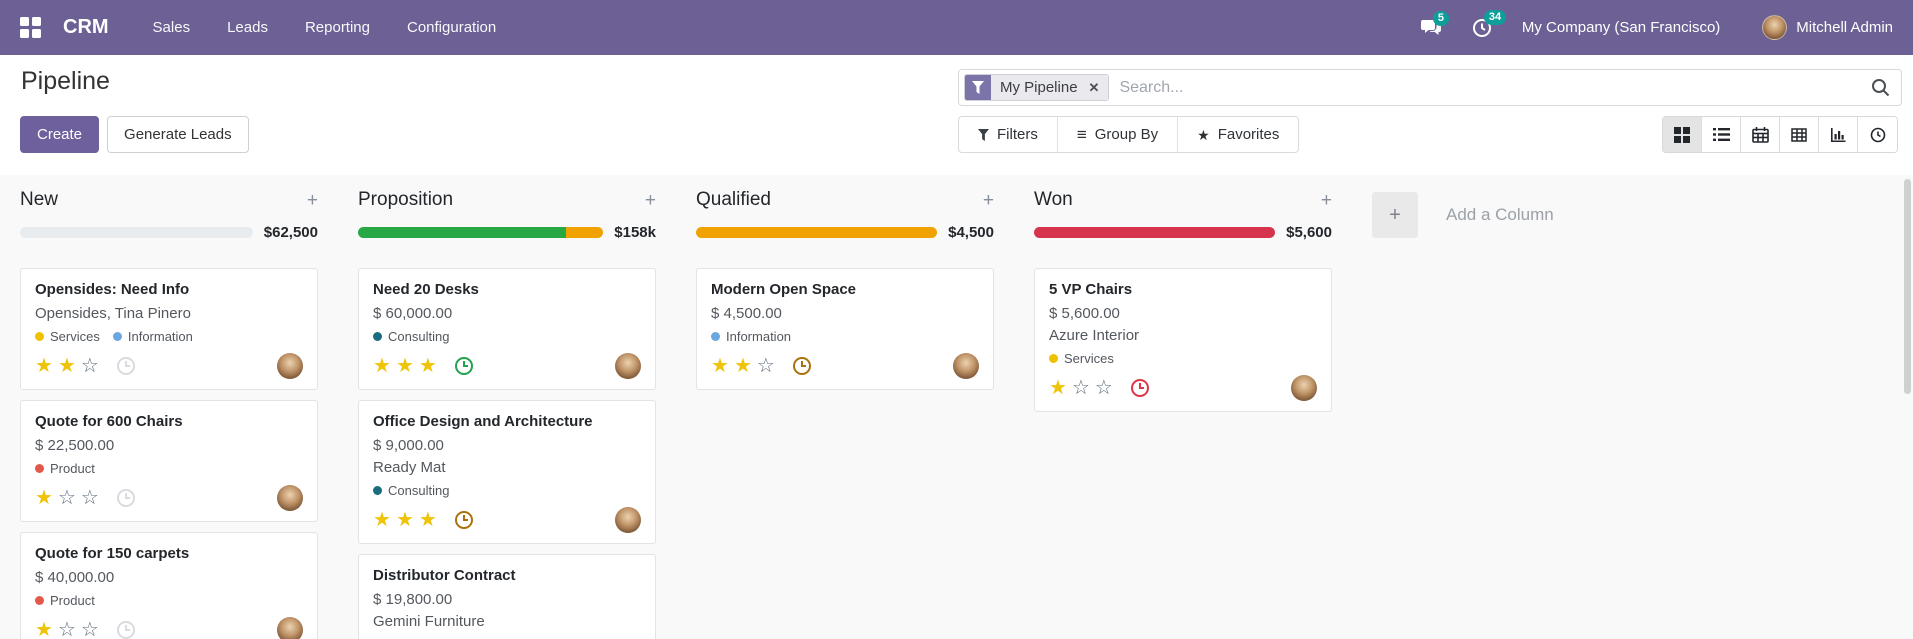 The width and height of the screenshot is (1913, 639). I want to click on view-switch-graph, so click(1838, 134).